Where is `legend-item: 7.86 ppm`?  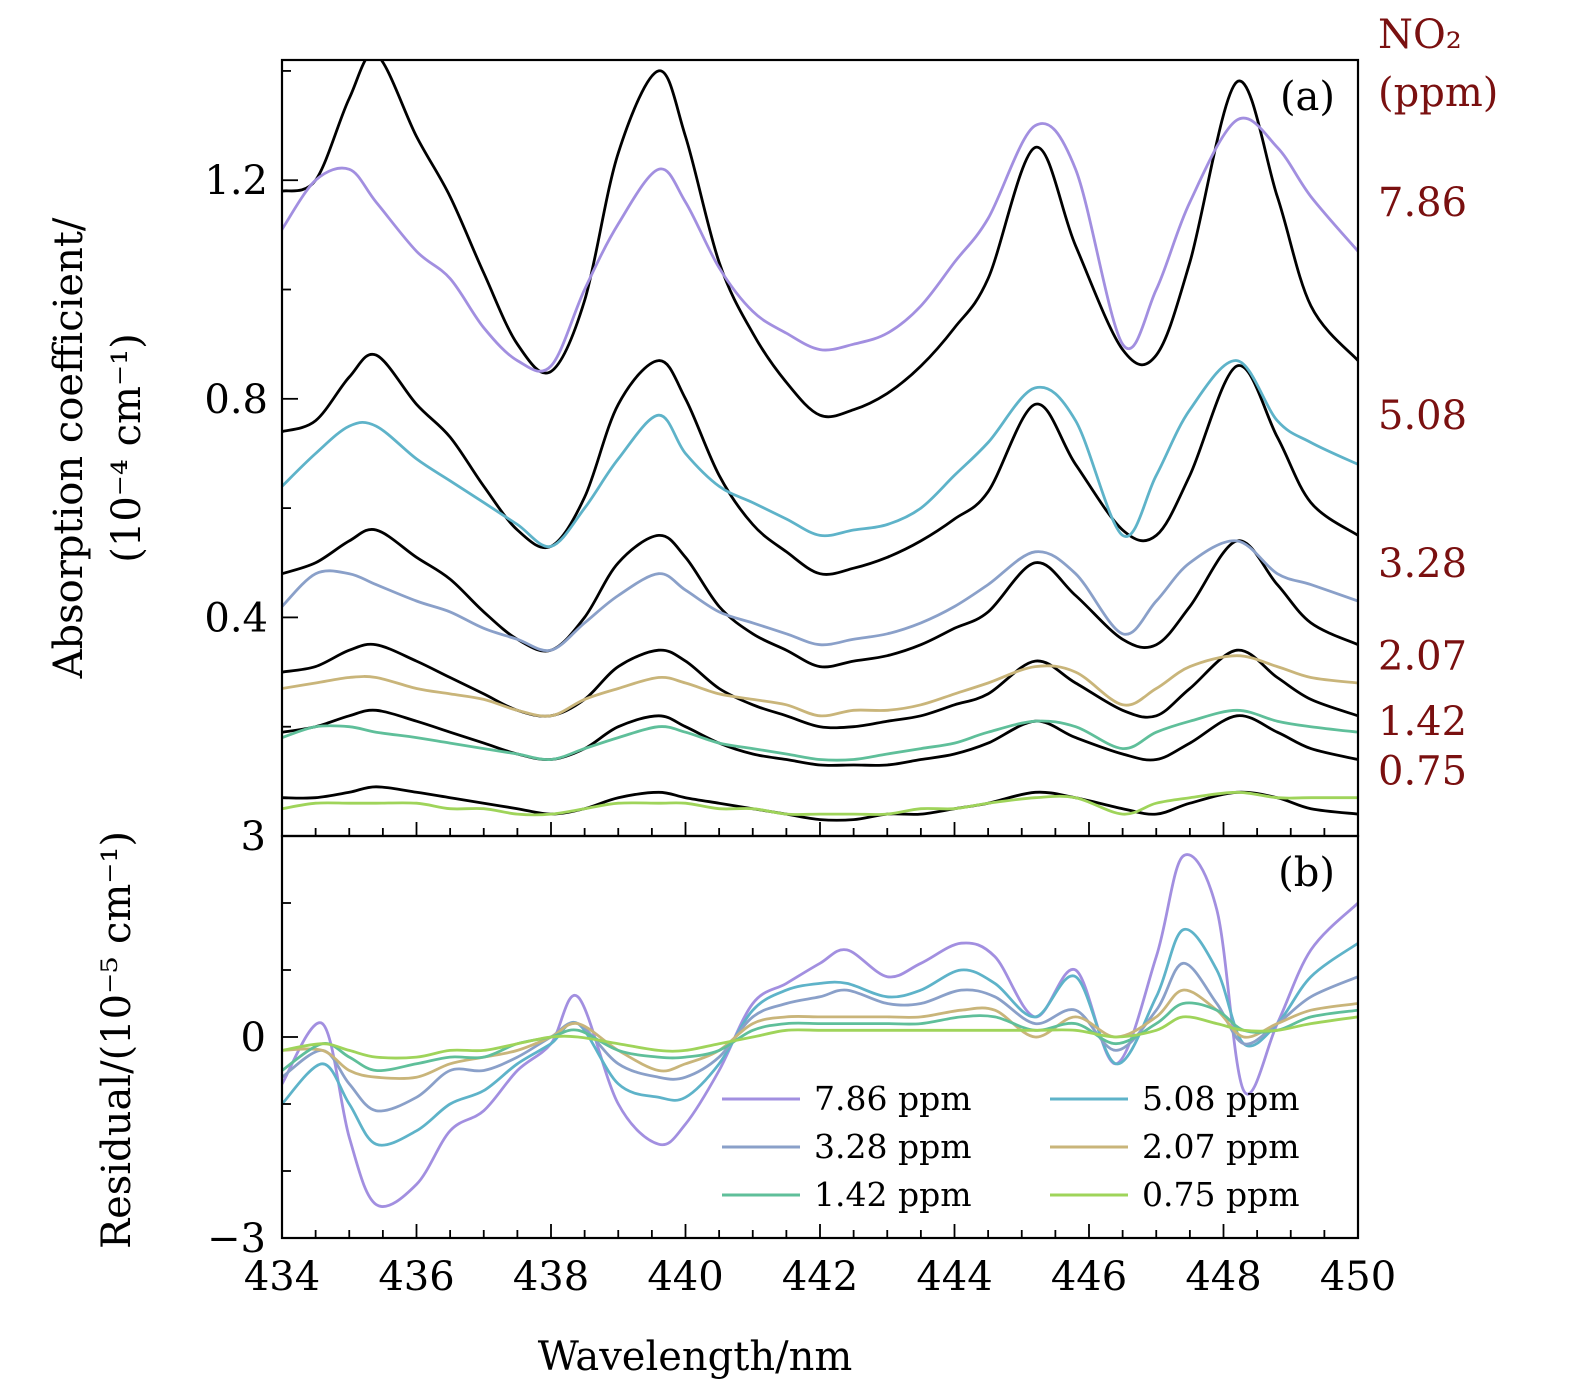
legend-item: 7.86 ppm is located at coordinates (847, 1098).